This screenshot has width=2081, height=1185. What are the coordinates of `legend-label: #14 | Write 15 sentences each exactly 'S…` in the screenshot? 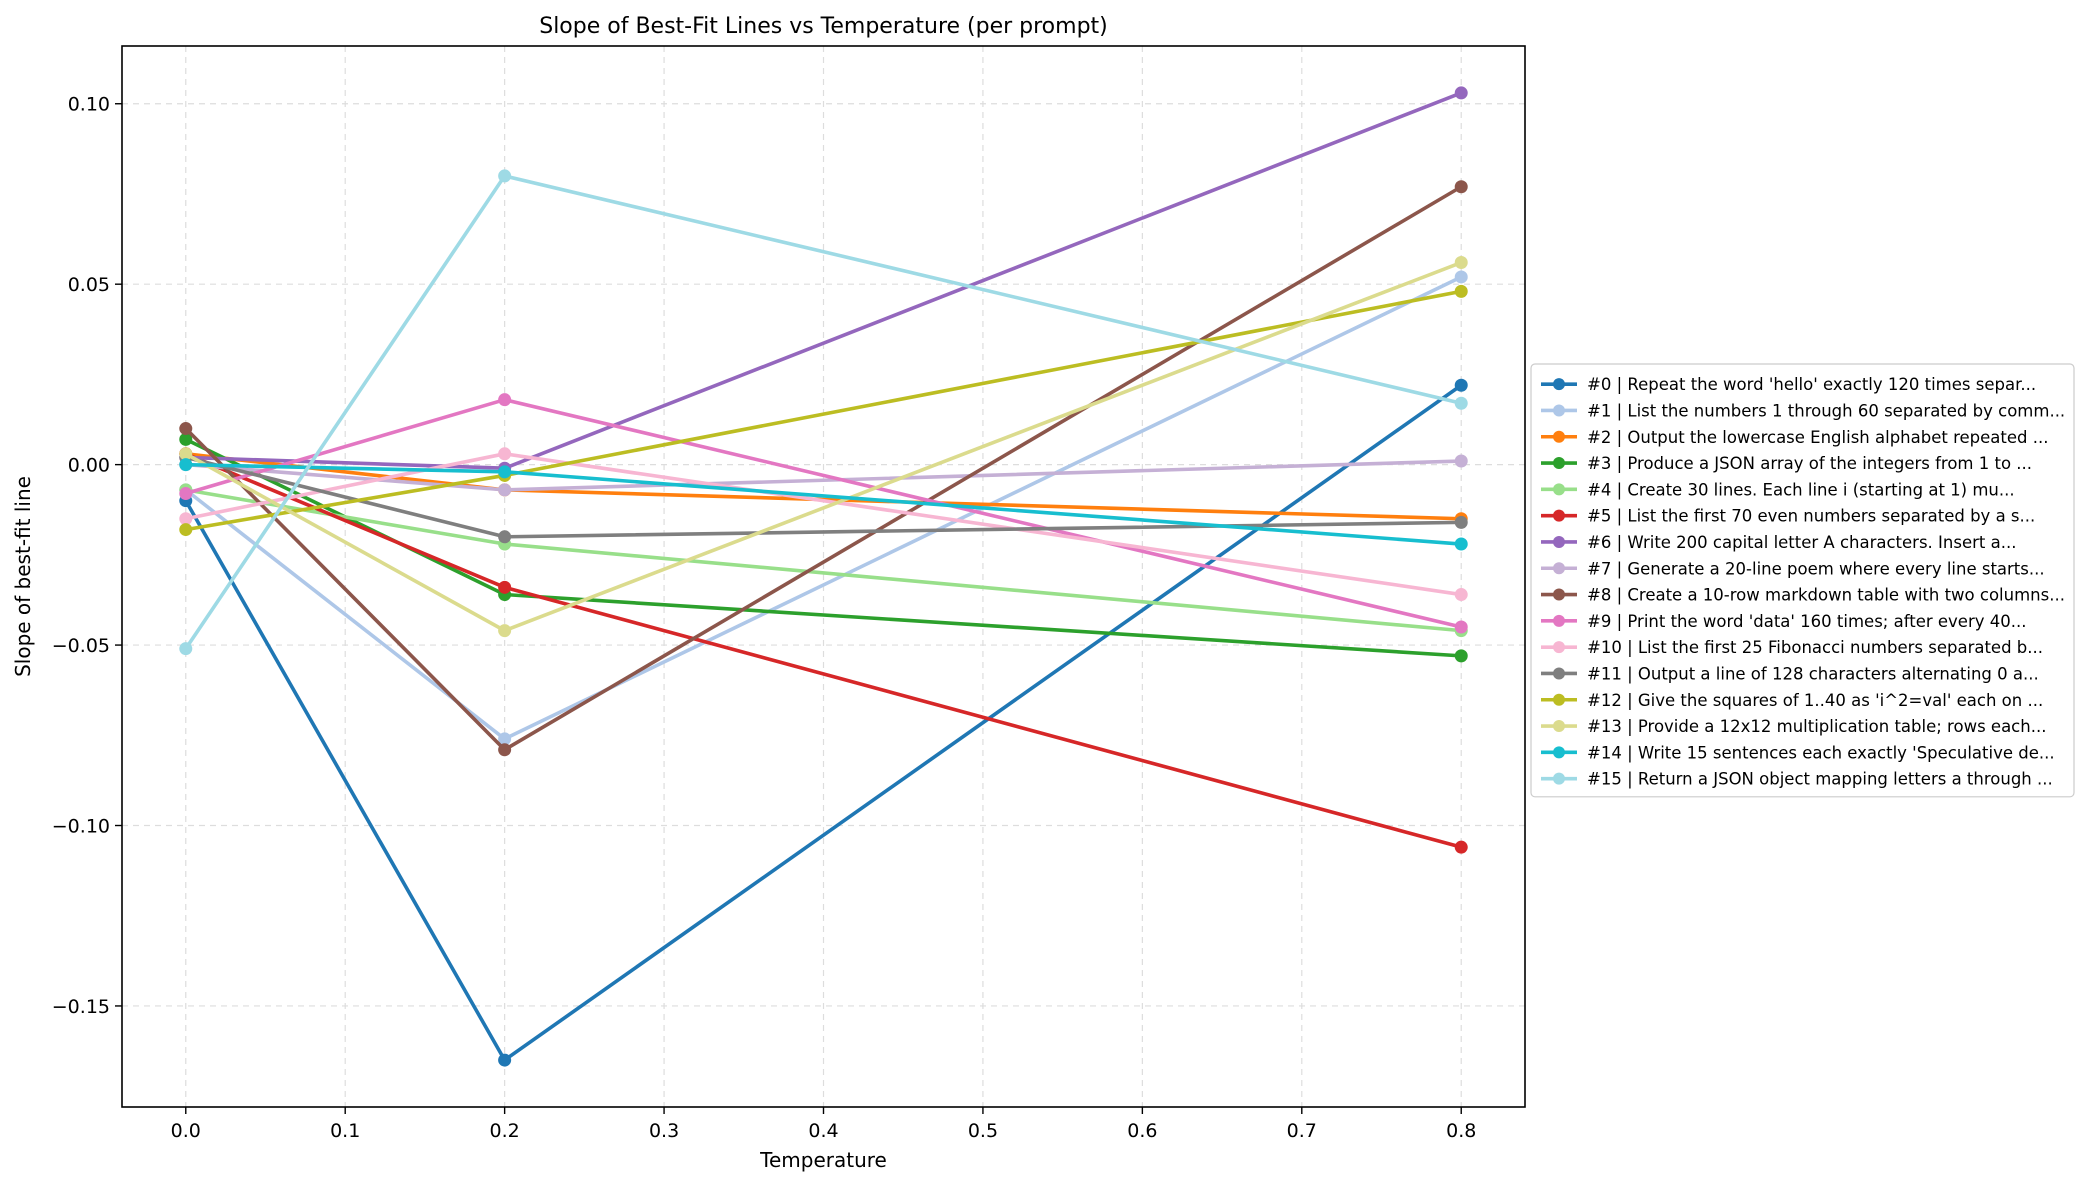 It's located at (1821, 752).